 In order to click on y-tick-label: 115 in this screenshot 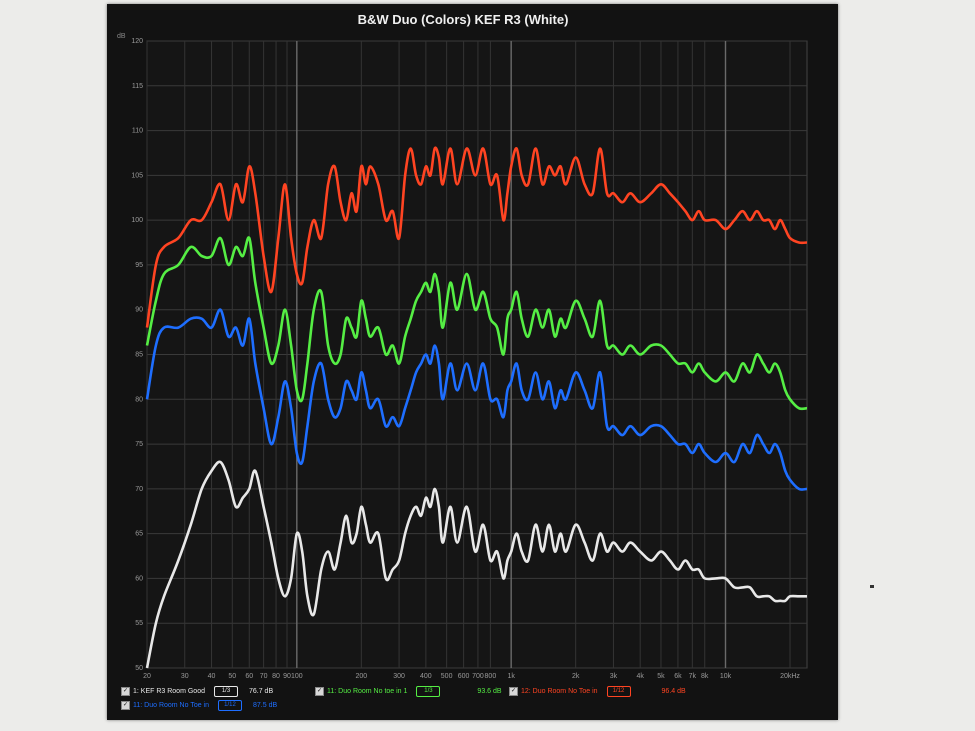, I will do `click(137, 86)`.